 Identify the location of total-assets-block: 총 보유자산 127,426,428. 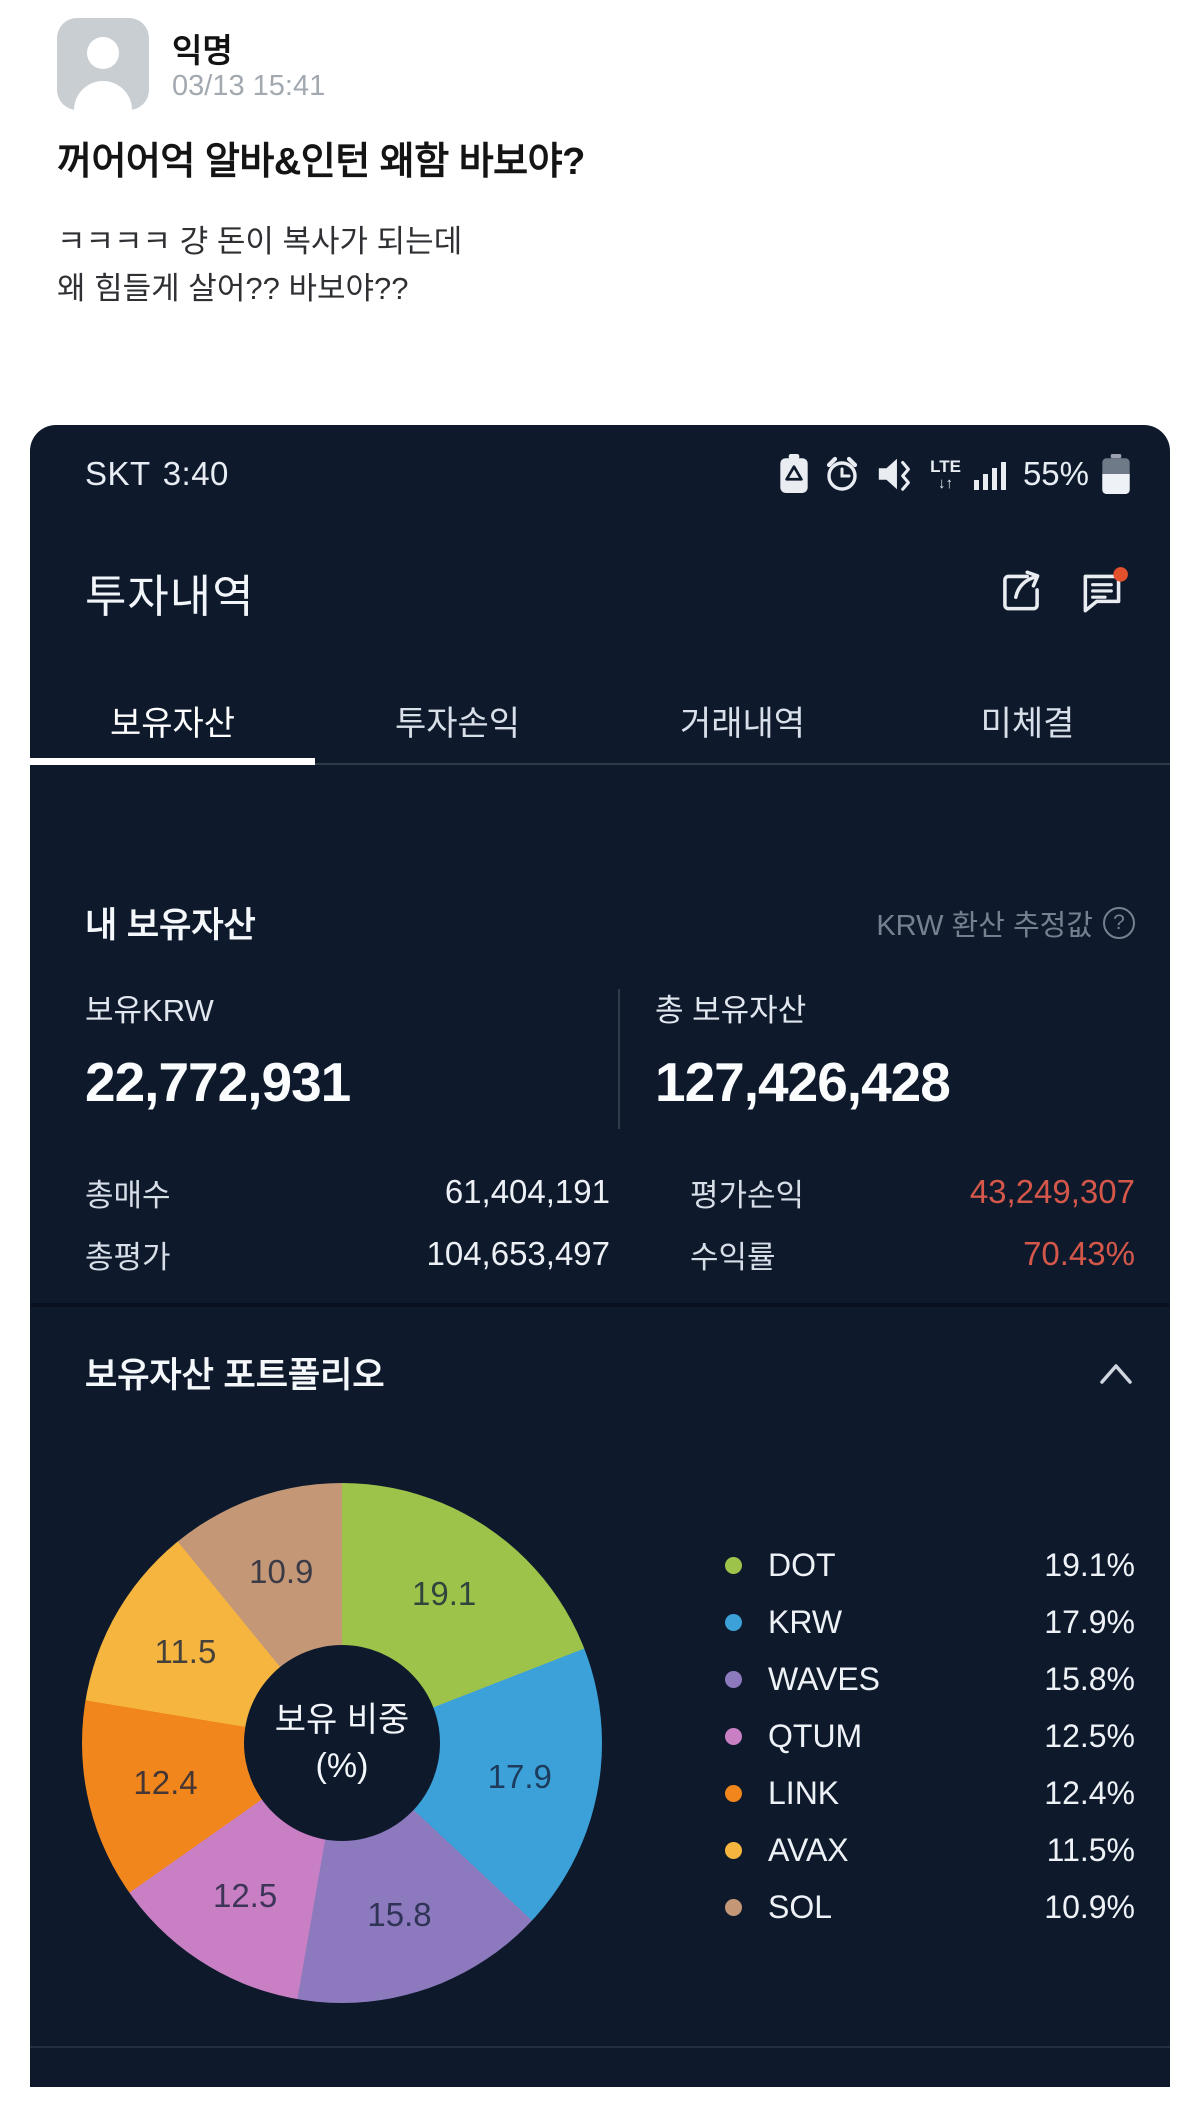
(803, 1049).